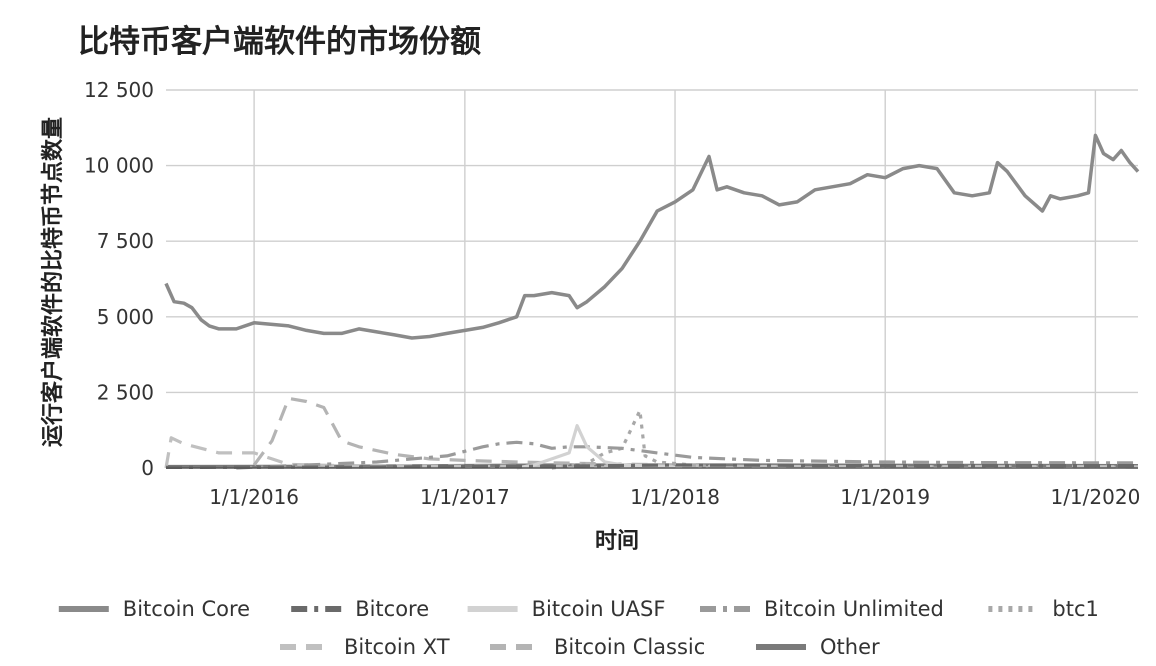 The width and height of the screenshot is (1156, 666). What do you see at coordinates (651, 466) in the screenshot?
I see `series-line-bitcore` at bounding box center [651, 466].